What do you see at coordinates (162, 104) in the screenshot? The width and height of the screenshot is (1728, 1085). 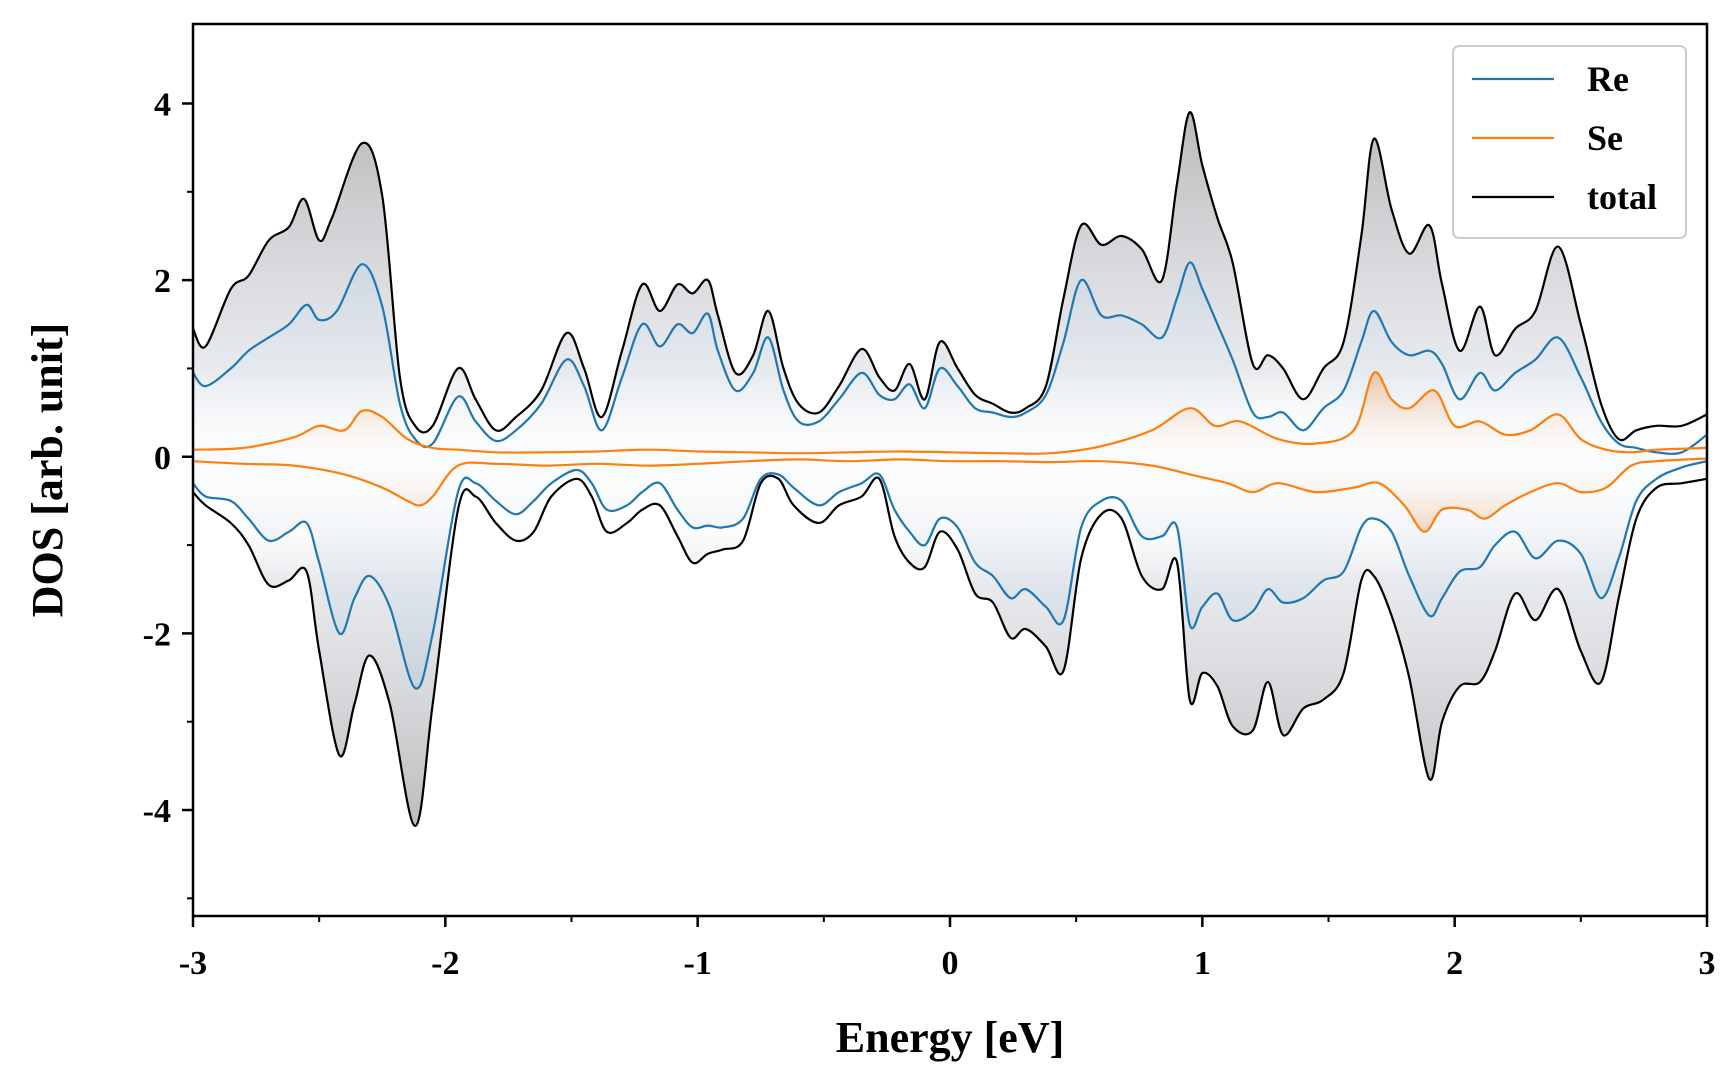 I see `y-tick-label: 4` at bounding box center [162, 104].